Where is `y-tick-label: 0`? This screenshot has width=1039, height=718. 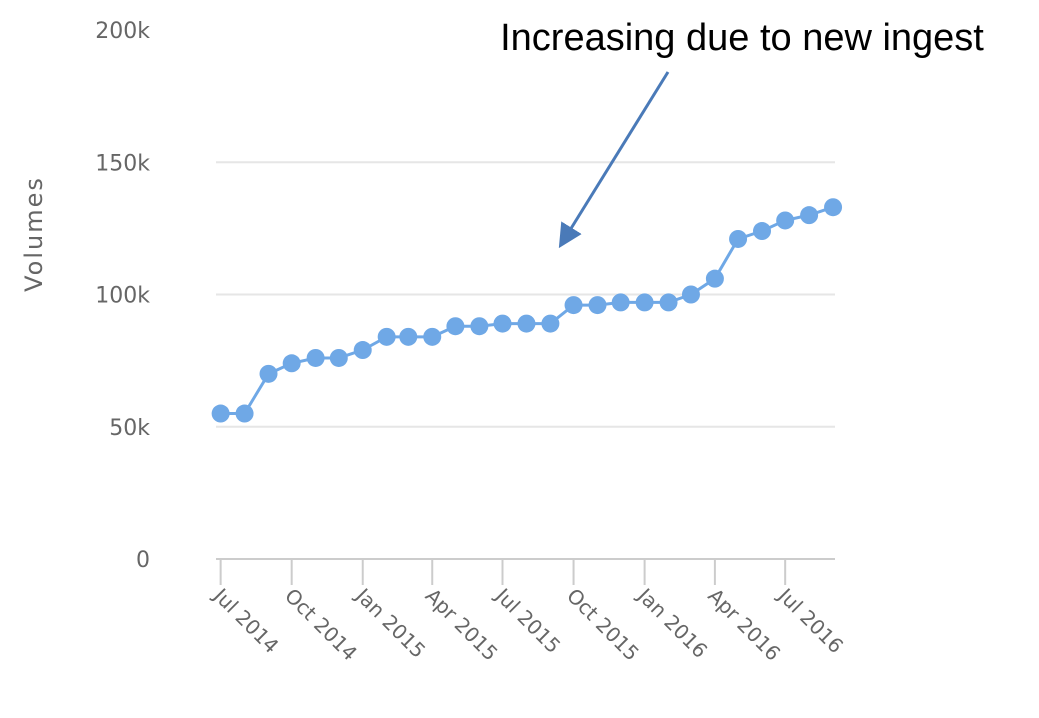
y-tick-label: 0 is located at coordinates (143, 560).